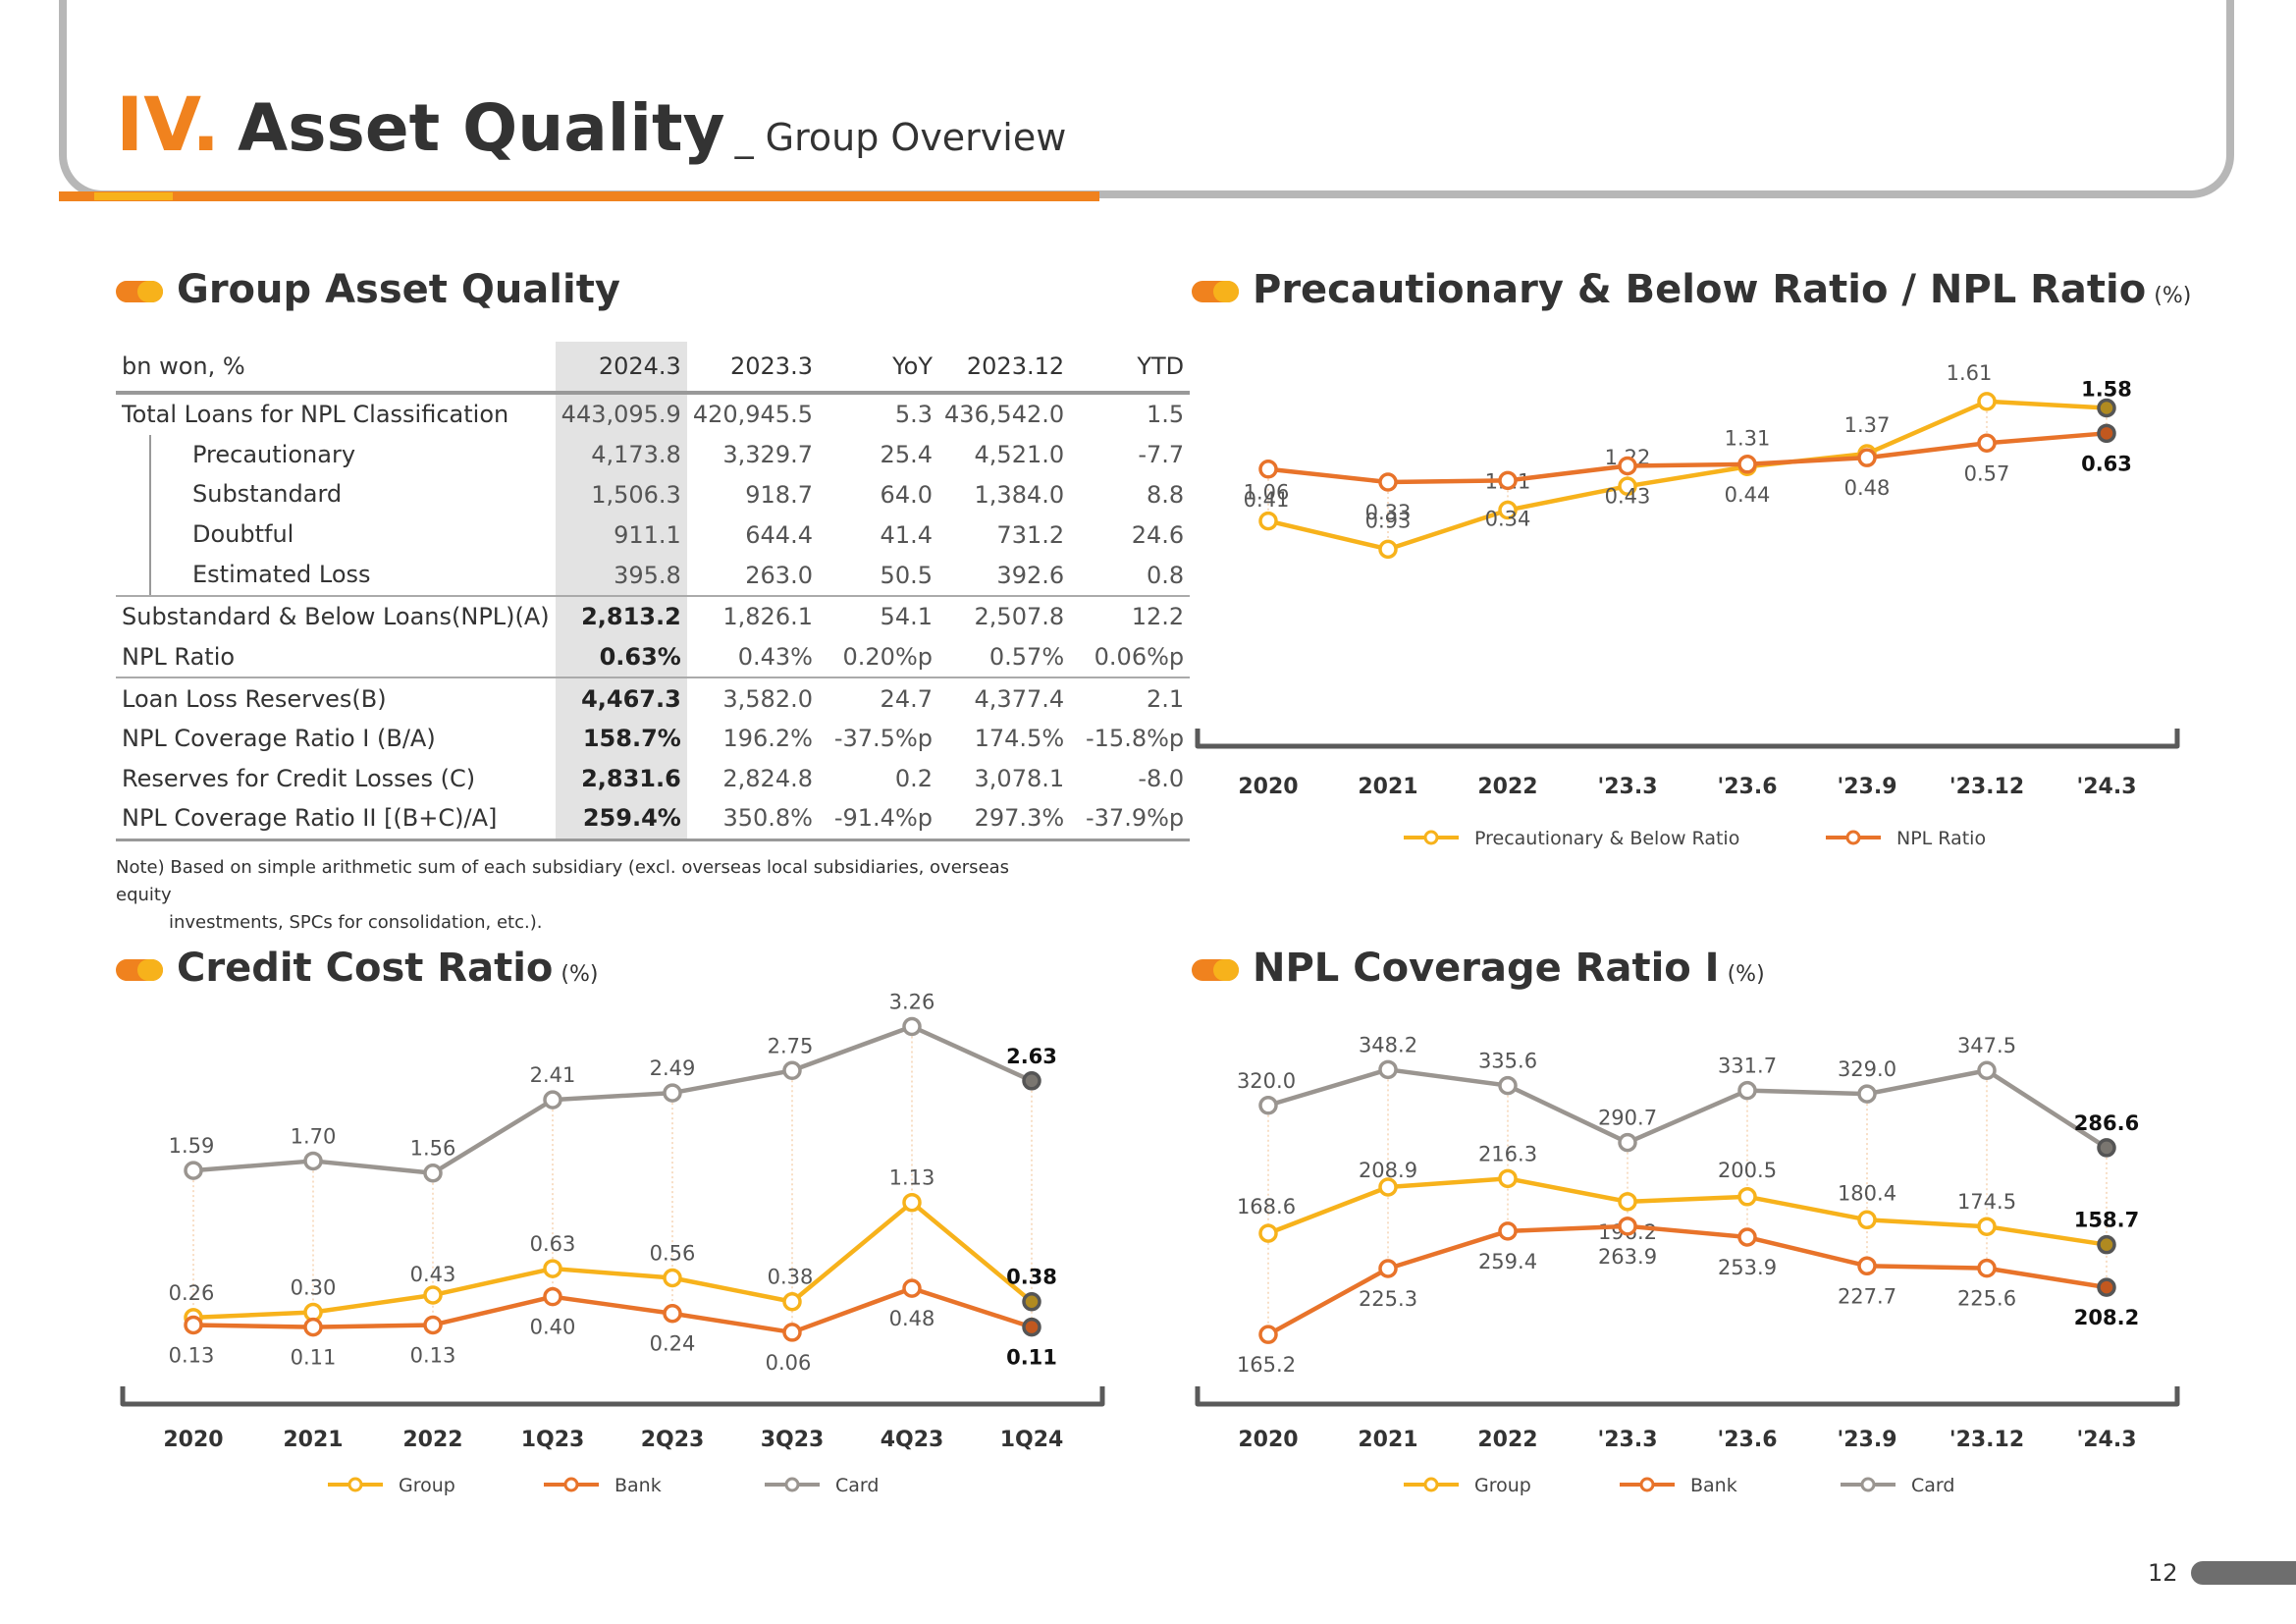 This screenshot has height=1624, width=2296. I want to click on data-label: 1.37, so click(1868, 425).